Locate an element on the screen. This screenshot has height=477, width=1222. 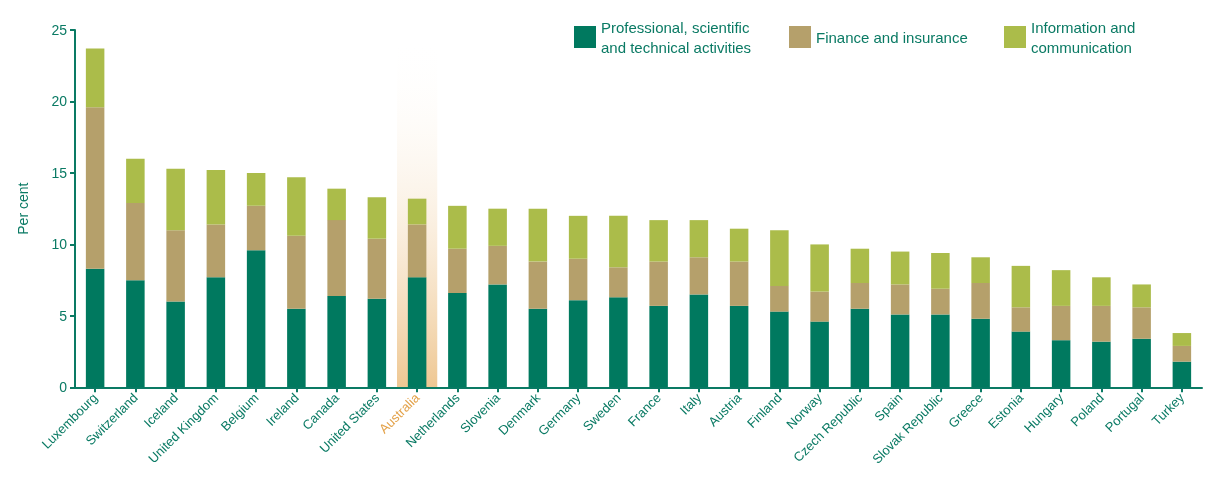
y-tick-label: 20 is located at coordinates (59, 101).